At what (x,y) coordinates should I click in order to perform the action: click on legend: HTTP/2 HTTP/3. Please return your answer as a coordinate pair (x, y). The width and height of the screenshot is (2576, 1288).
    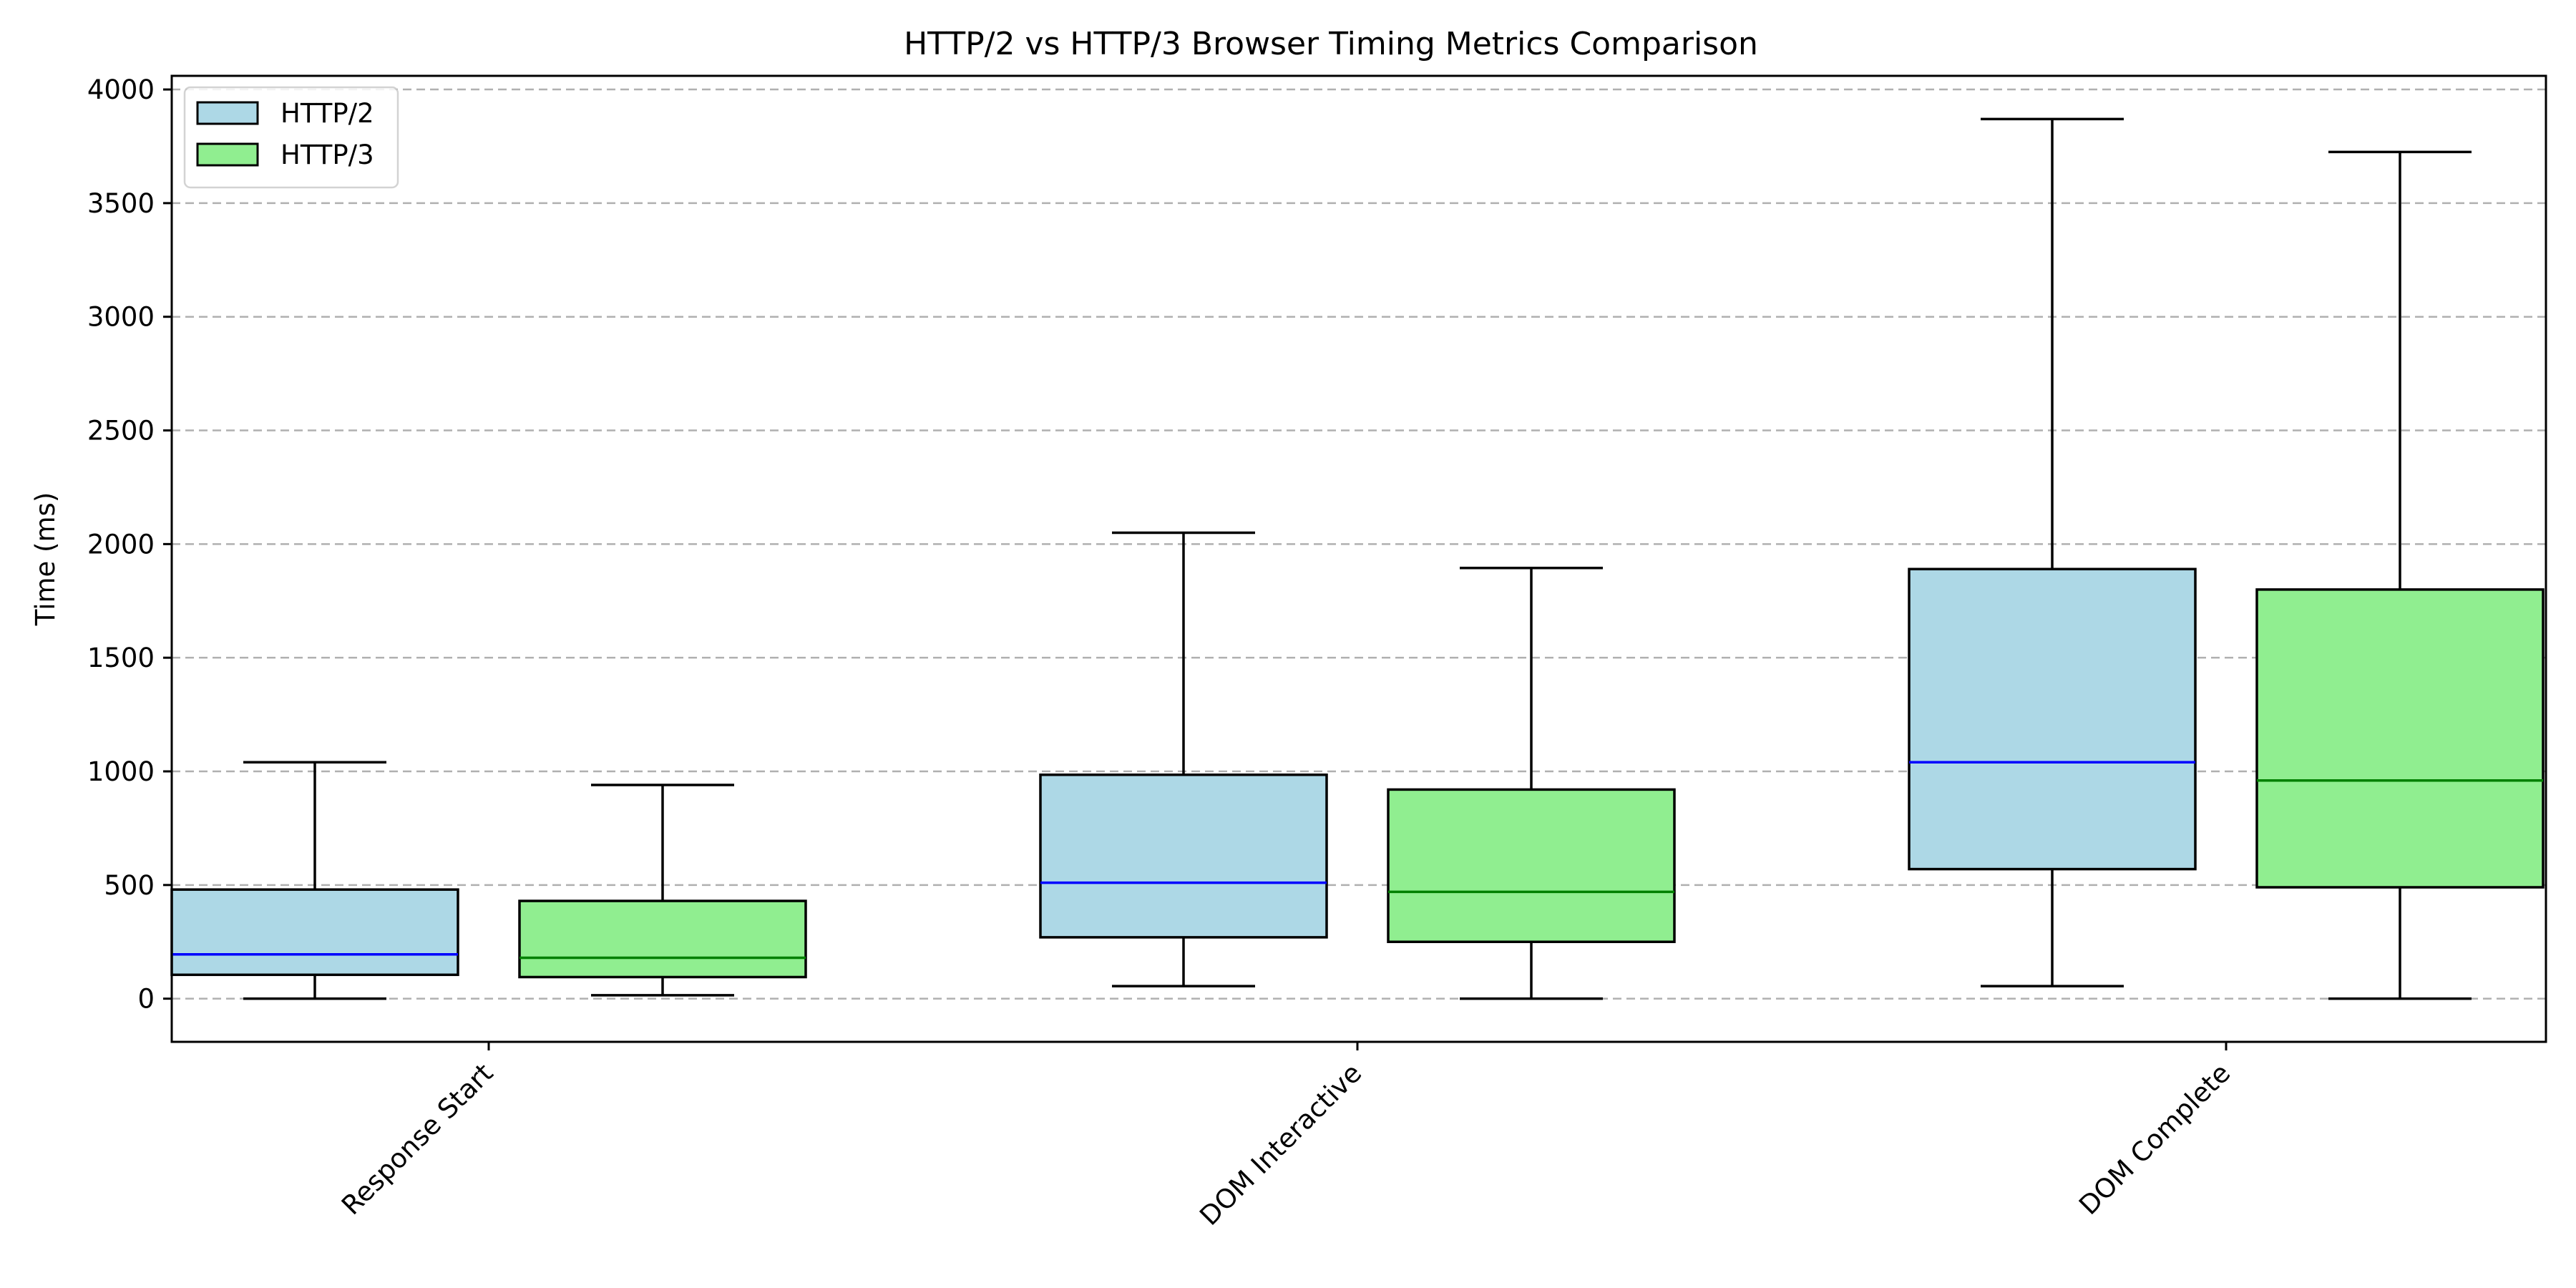
    Looking at the image, I should click on (291, 137).